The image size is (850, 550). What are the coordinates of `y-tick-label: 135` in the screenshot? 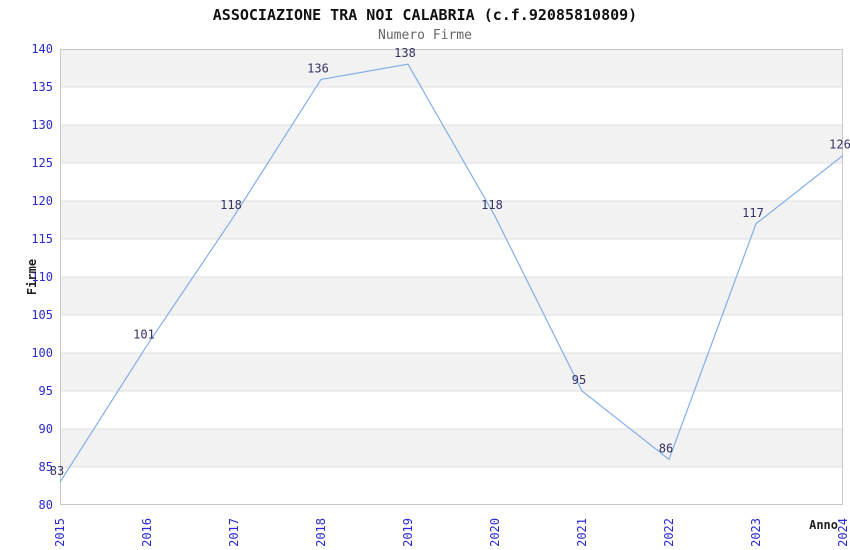 It's located at (42, 87).